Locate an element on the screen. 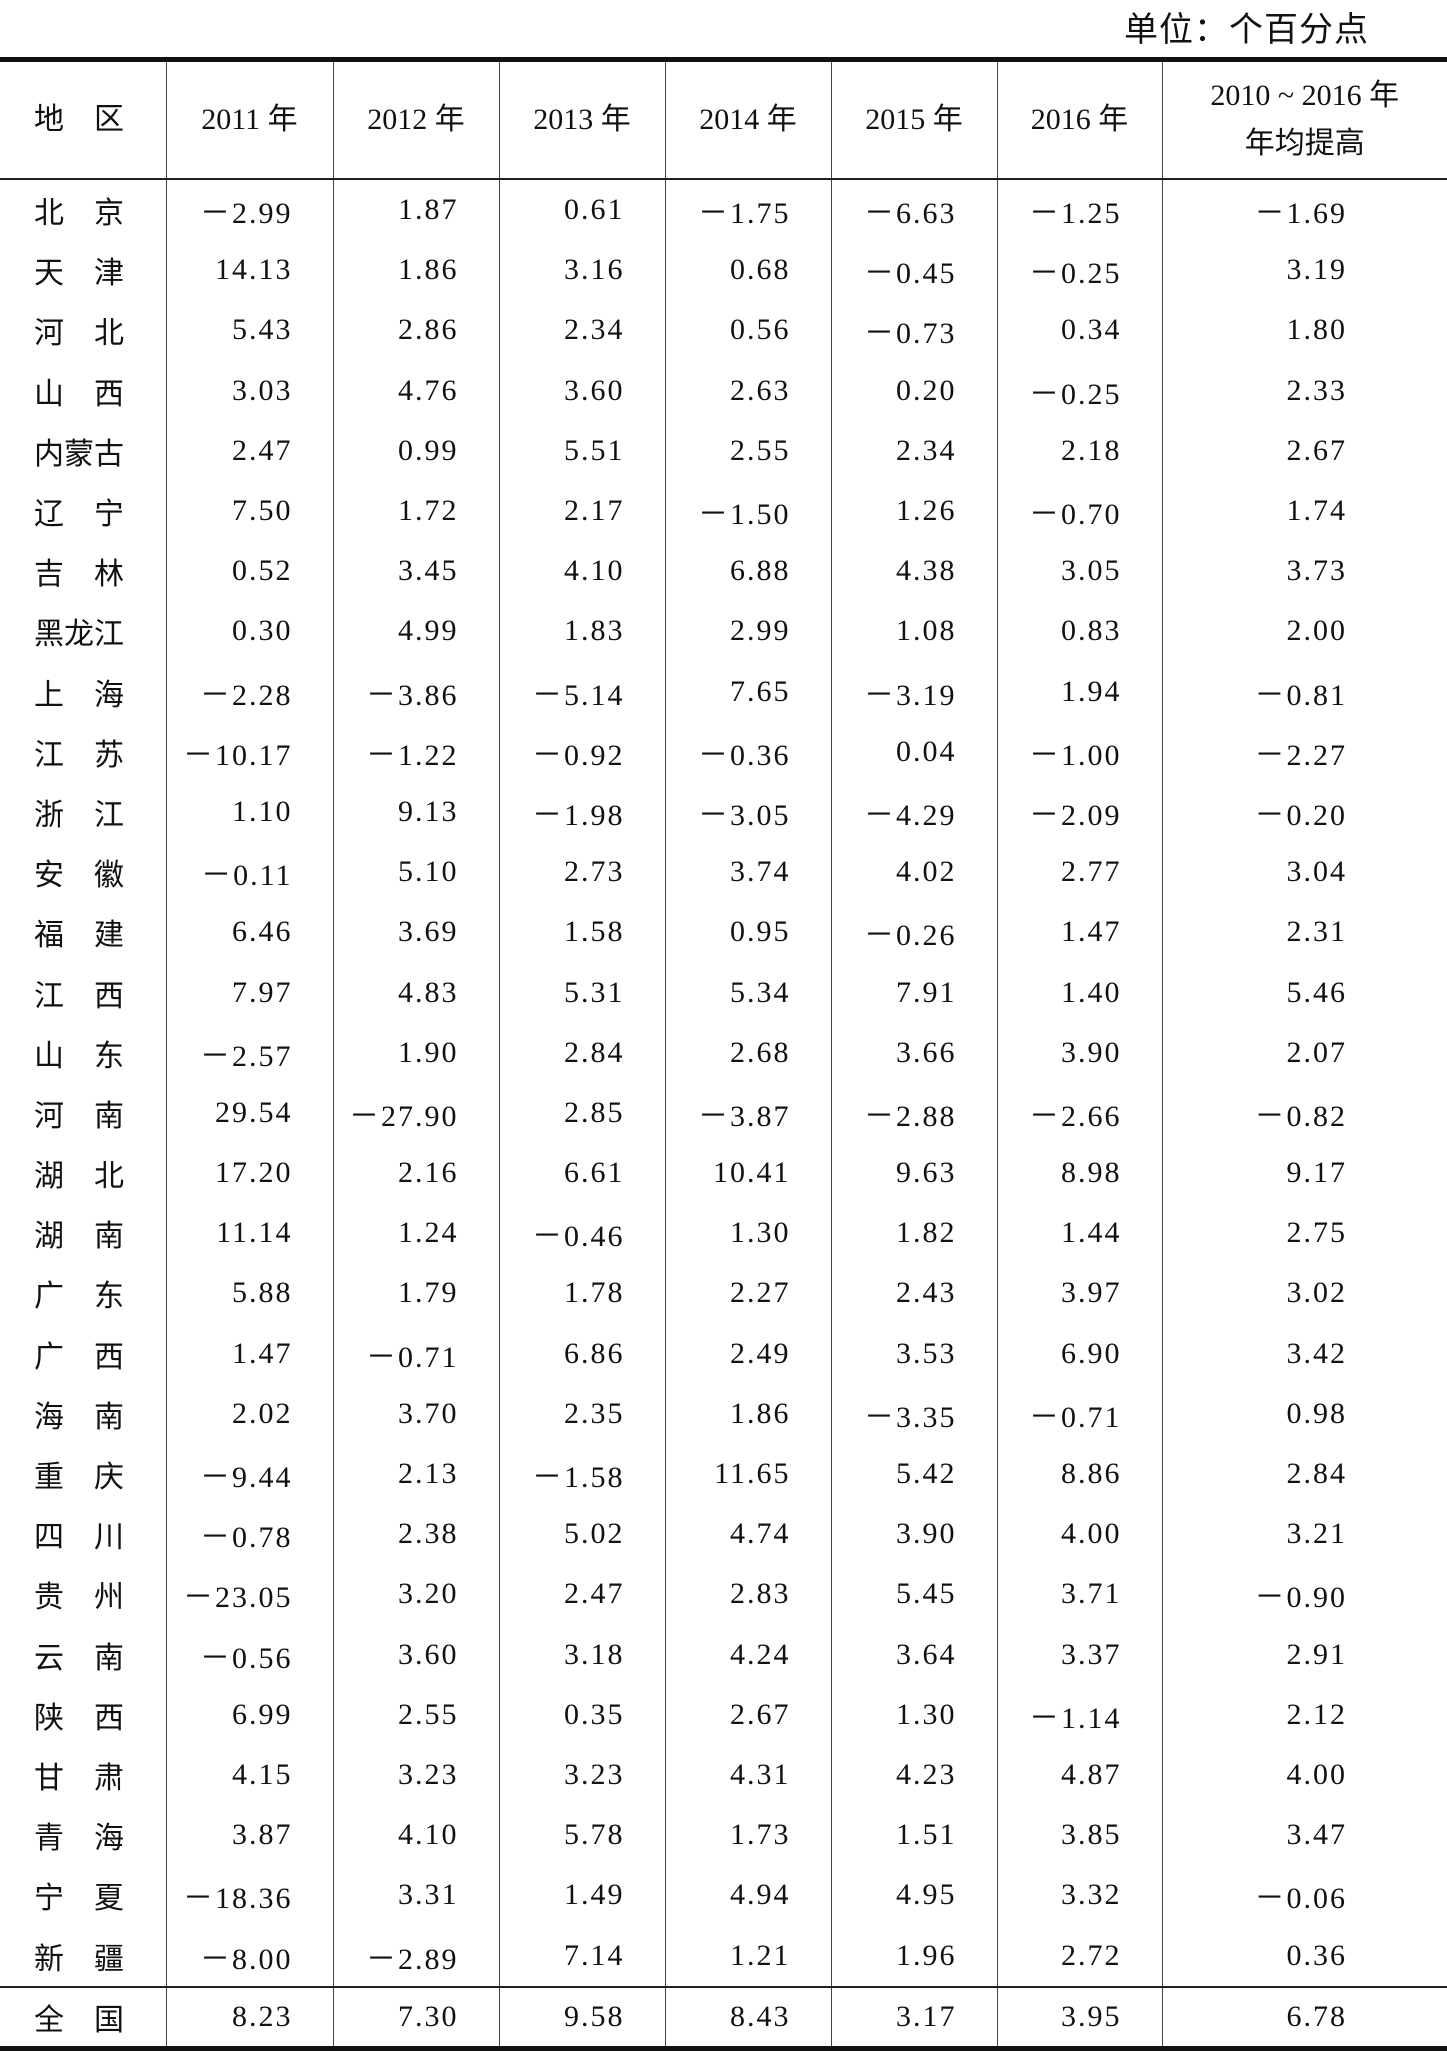  value-cell: 2.83 is located at coordinates (748, 1594).